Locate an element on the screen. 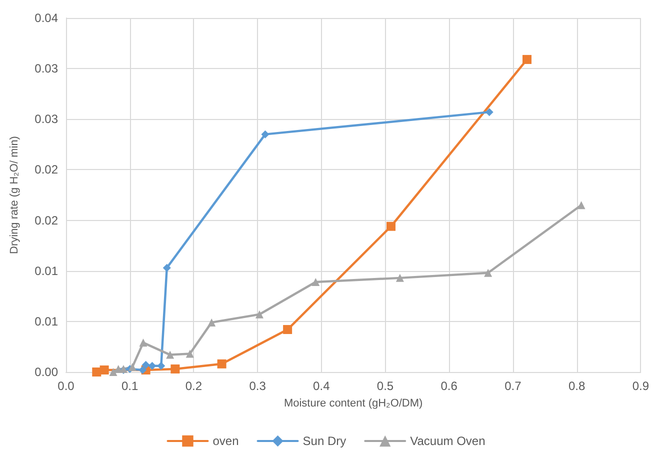 Image resolution: width=652 pixels, height=460 pixels. x-tick-label: 0.9 is located at coordinates (641, 386).